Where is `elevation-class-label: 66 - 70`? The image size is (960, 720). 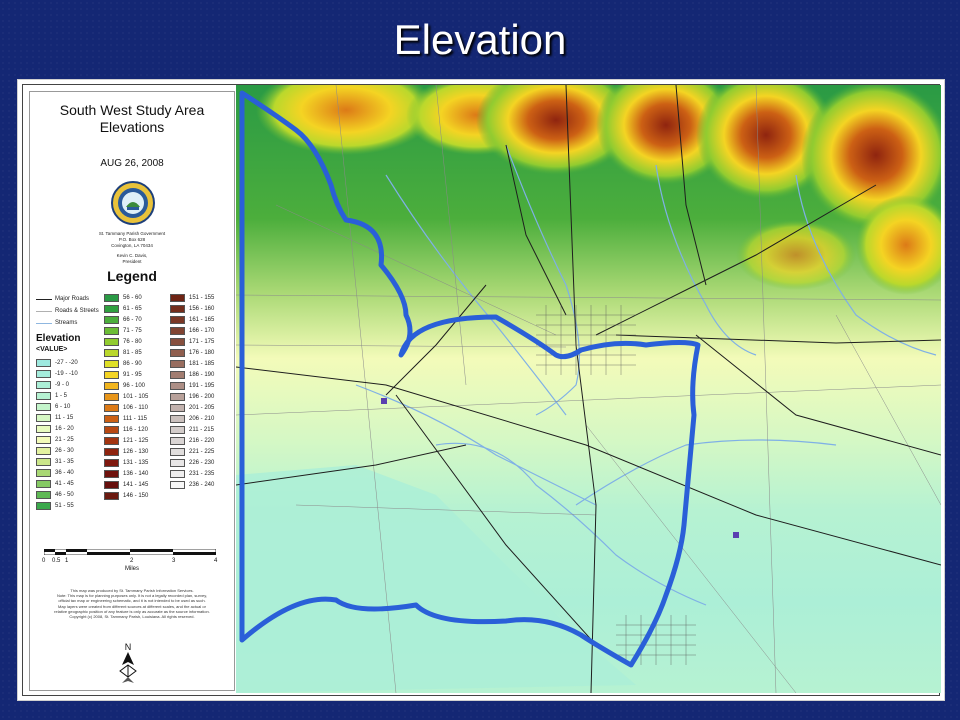 elevation-class-label: 66 - 70 is located at coordinates (132, 319).